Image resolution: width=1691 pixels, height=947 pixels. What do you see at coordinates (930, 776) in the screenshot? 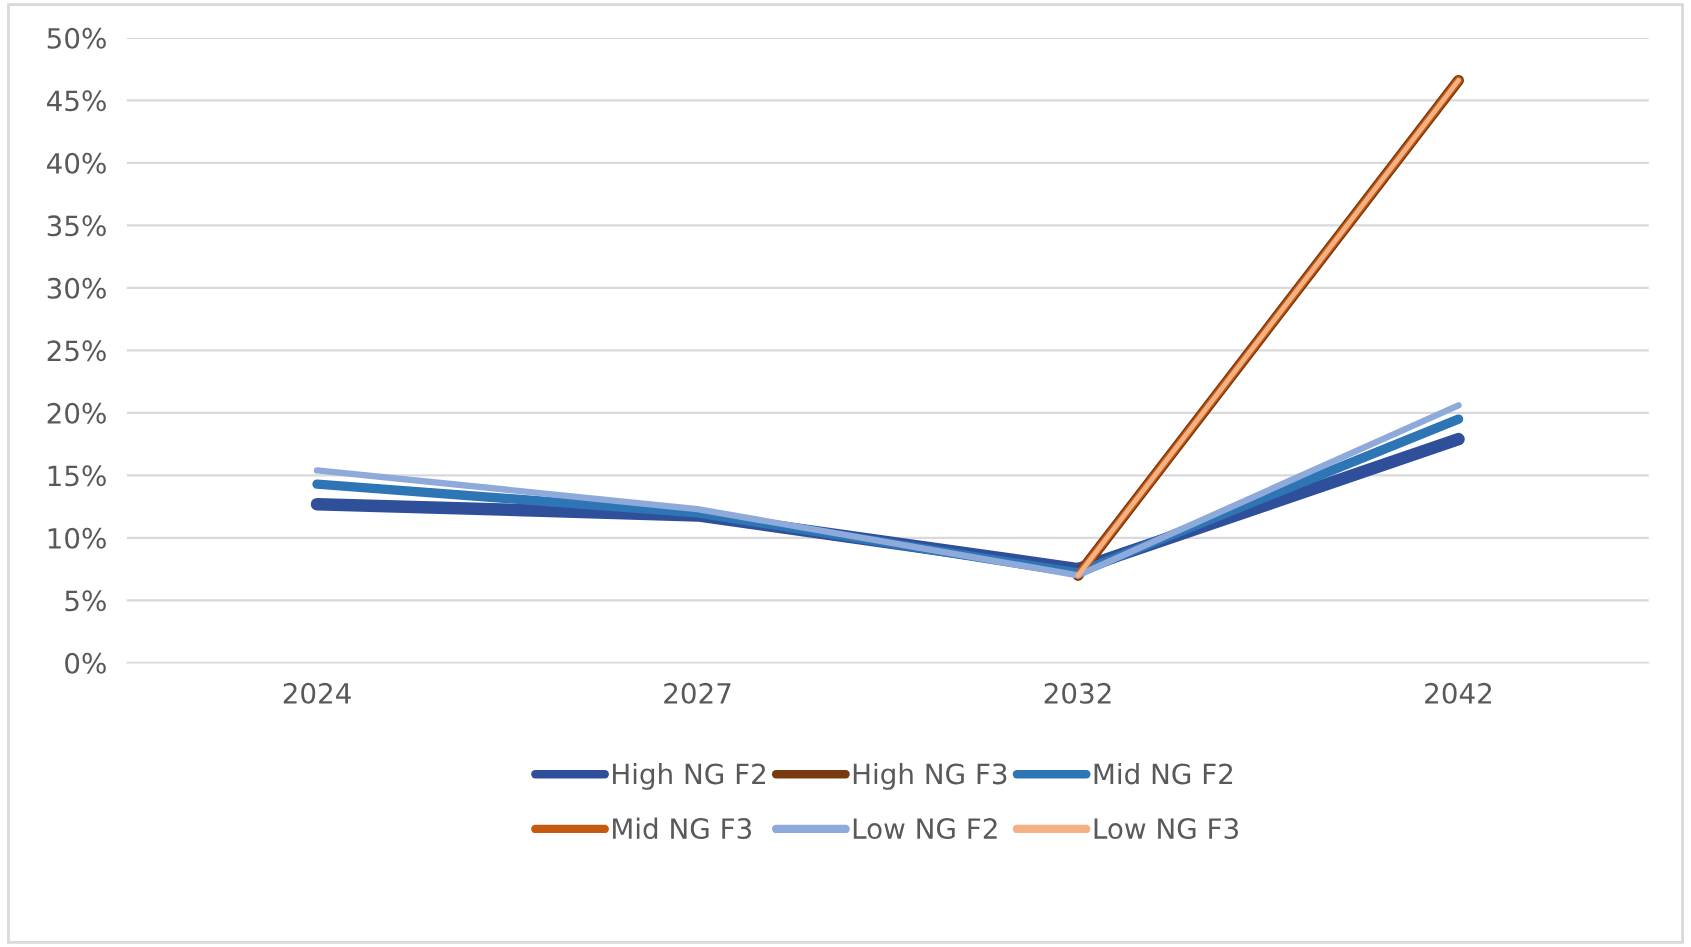
I see `legend-label: High NG F3` at bounding box center [930, 776].